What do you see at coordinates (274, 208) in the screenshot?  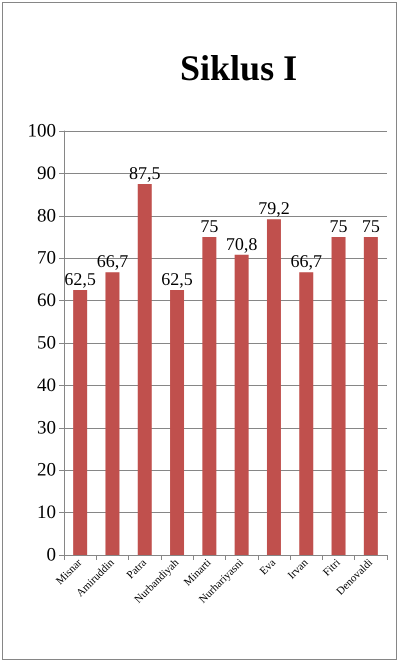 I see `data-label: 79,2` at bounding box center [274, 208].